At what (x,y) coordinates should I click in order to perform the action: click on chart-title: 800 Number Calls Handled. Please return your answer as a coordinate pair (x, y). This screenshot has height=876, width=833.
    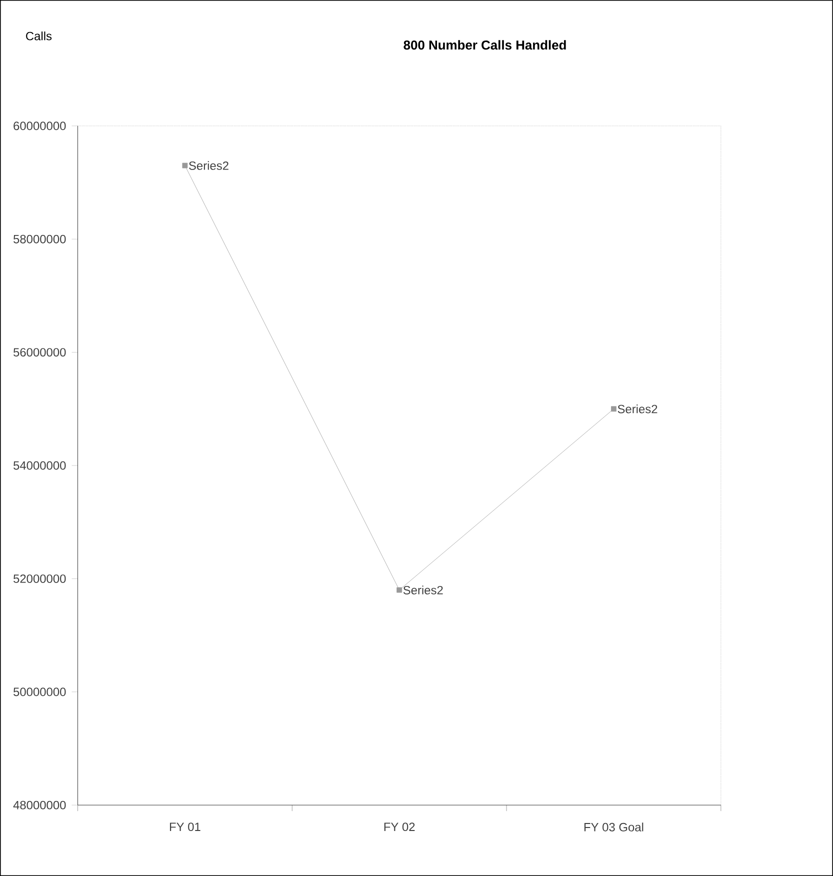
    Looking at the image, I should click on (485, 45).